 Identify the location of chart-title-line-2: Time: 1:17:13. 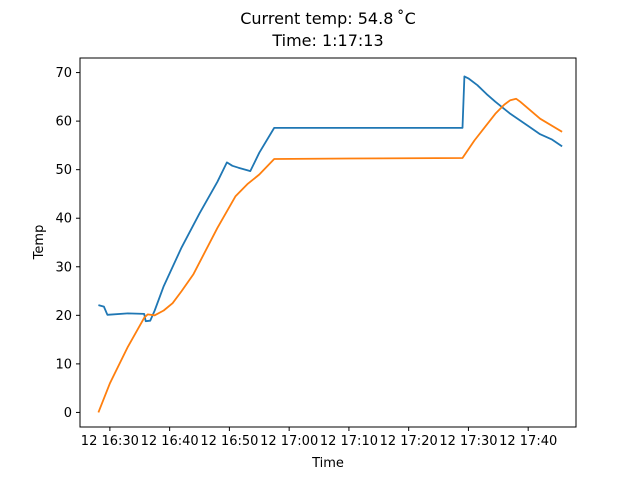
(328, 40).